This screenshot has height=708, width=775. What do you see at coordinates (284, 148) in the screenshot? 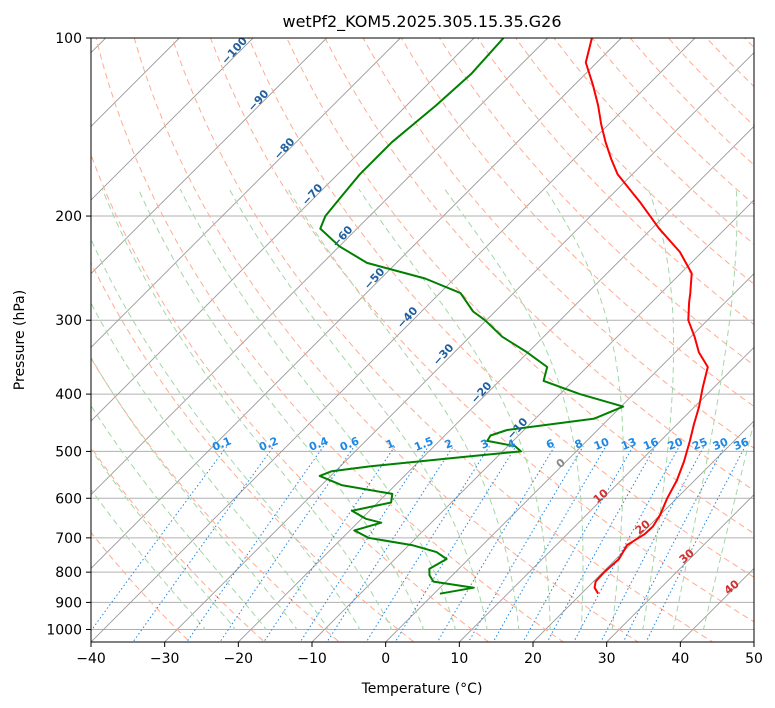
I see `adiabat-label: −80` at bounding box center [284, 148].